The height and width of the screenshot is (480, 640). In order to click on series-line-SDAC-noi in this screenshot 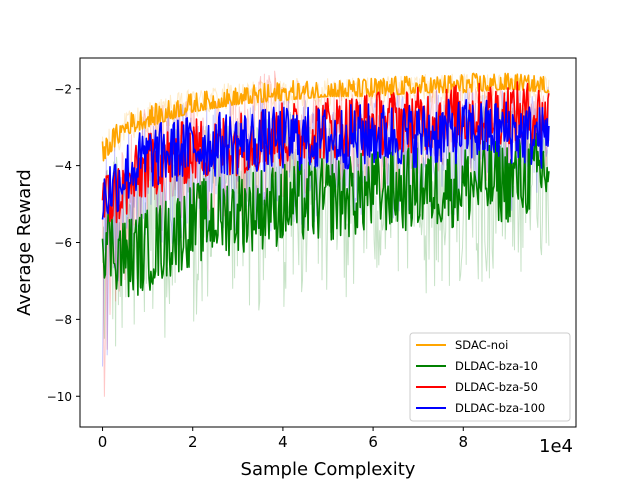, I will do `click(325, 117)`.